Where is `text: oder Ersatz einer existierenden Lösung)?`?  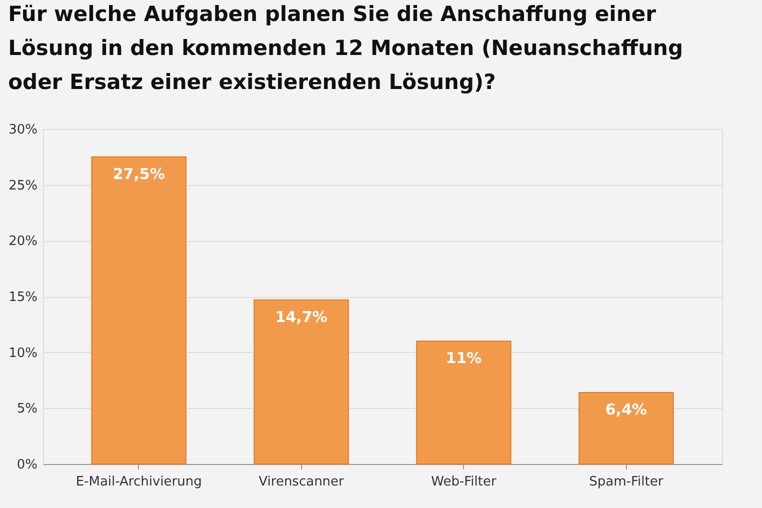 text: oder Ersatz einer existierenden Lösung)? is located at coordinates (252, 82).